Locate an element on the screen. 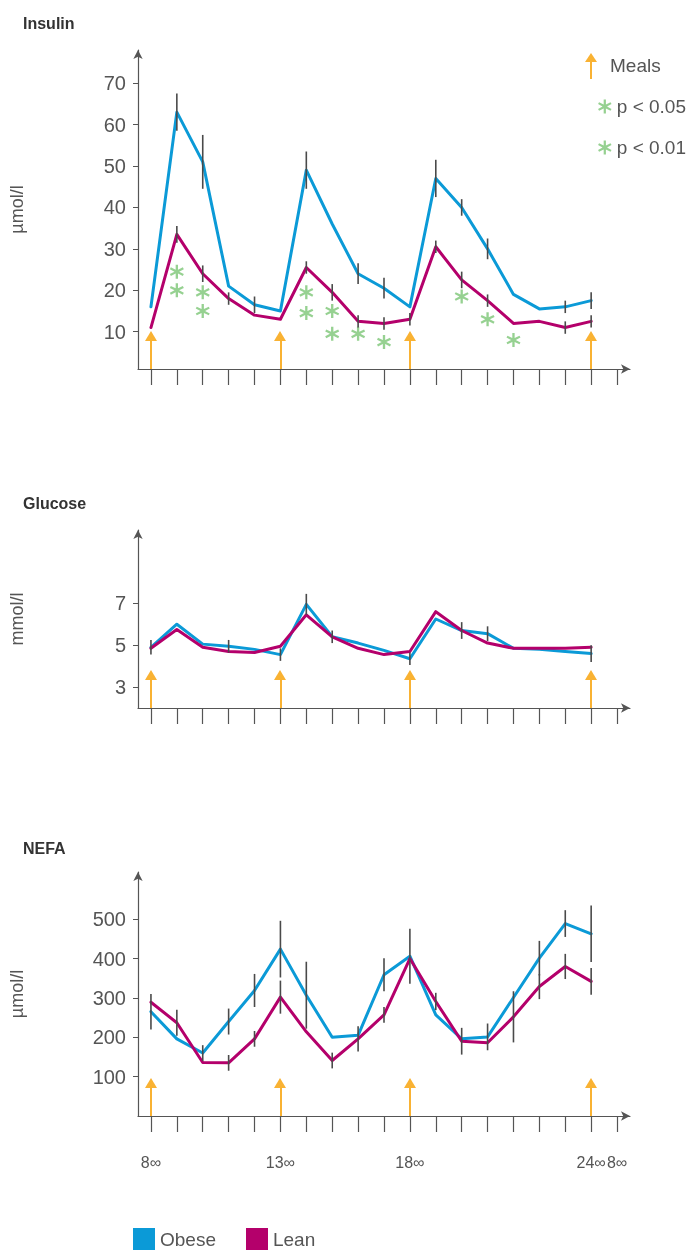 This screenshot has width=699, height=1255. chart-title: NEFA is located at coordinates (45, 848).